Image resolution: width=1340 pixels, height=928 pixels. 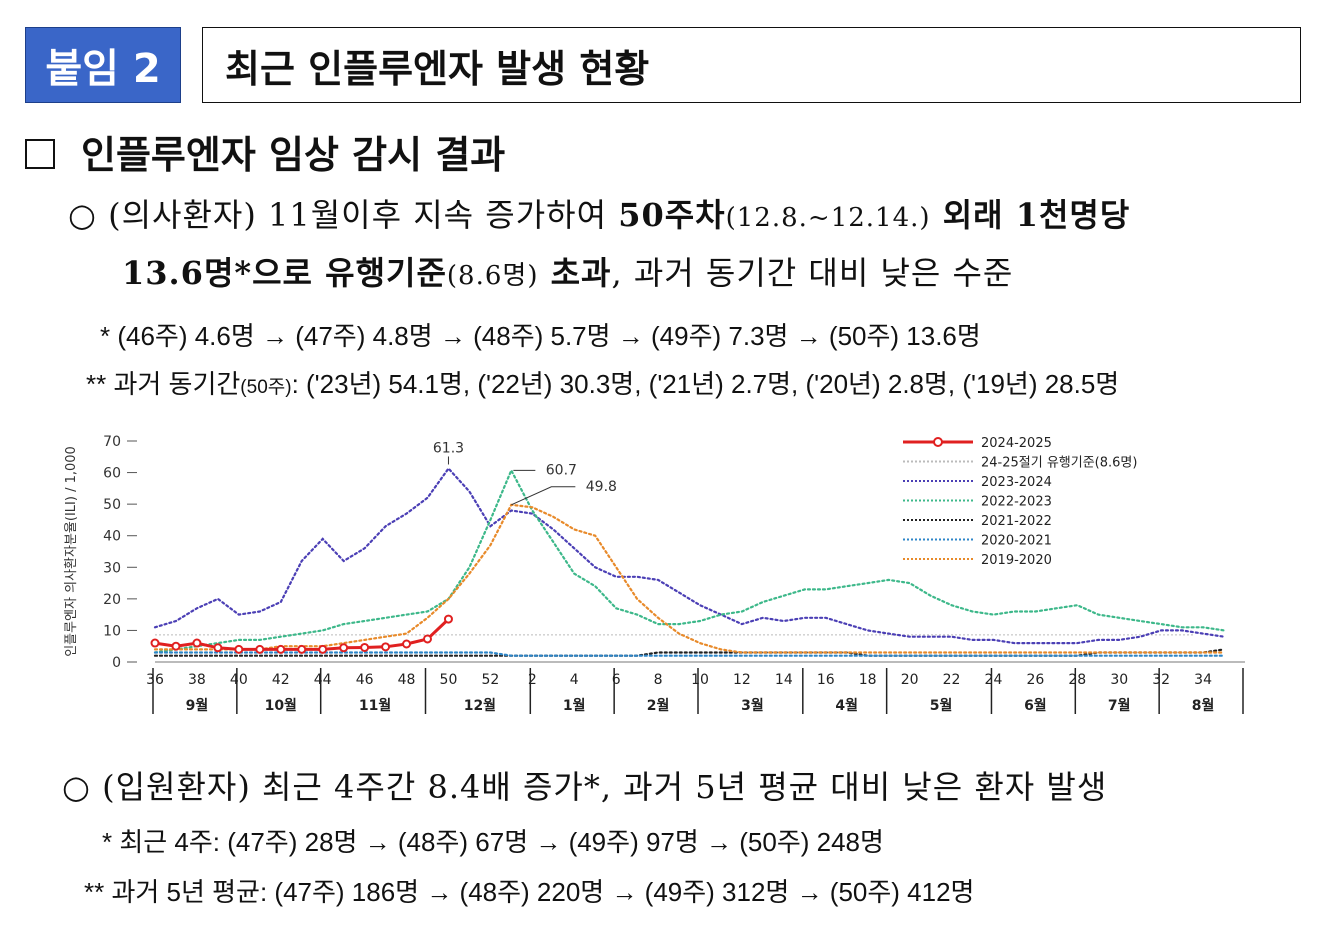 I want to click on x-tick-label: 40, so click(x=239, y=680).